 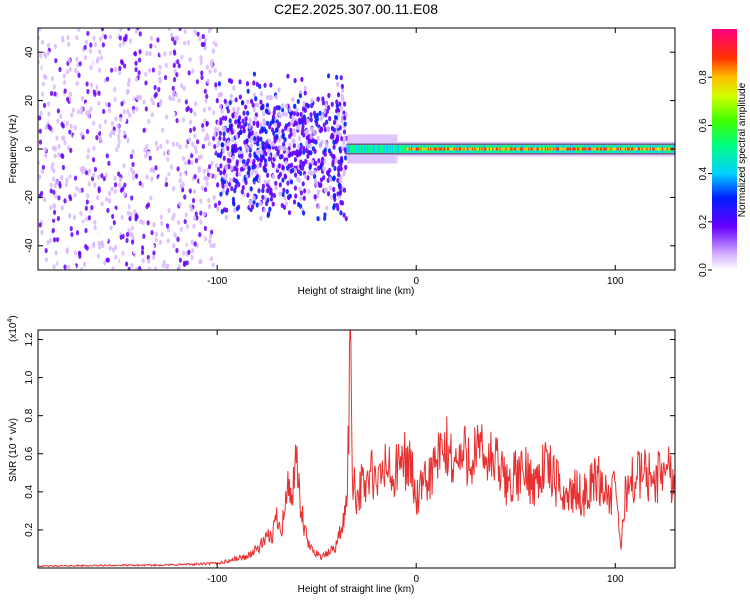 I want to click on snr-ytick-label: 1.2, so click(x=29, y=339).